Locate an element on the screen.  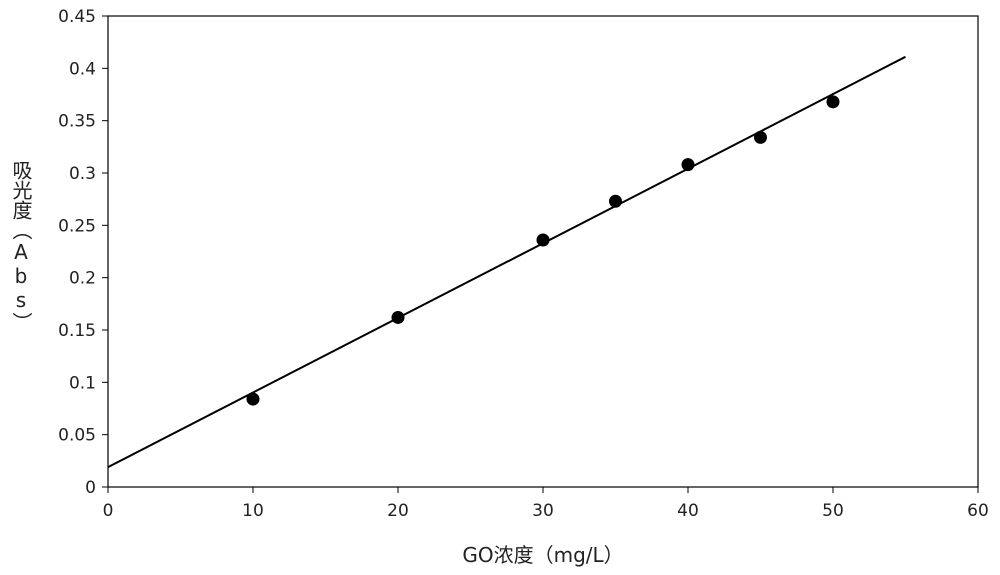
y-axis-title: 吸光度（Abs） is located at coordinates (21, 246).